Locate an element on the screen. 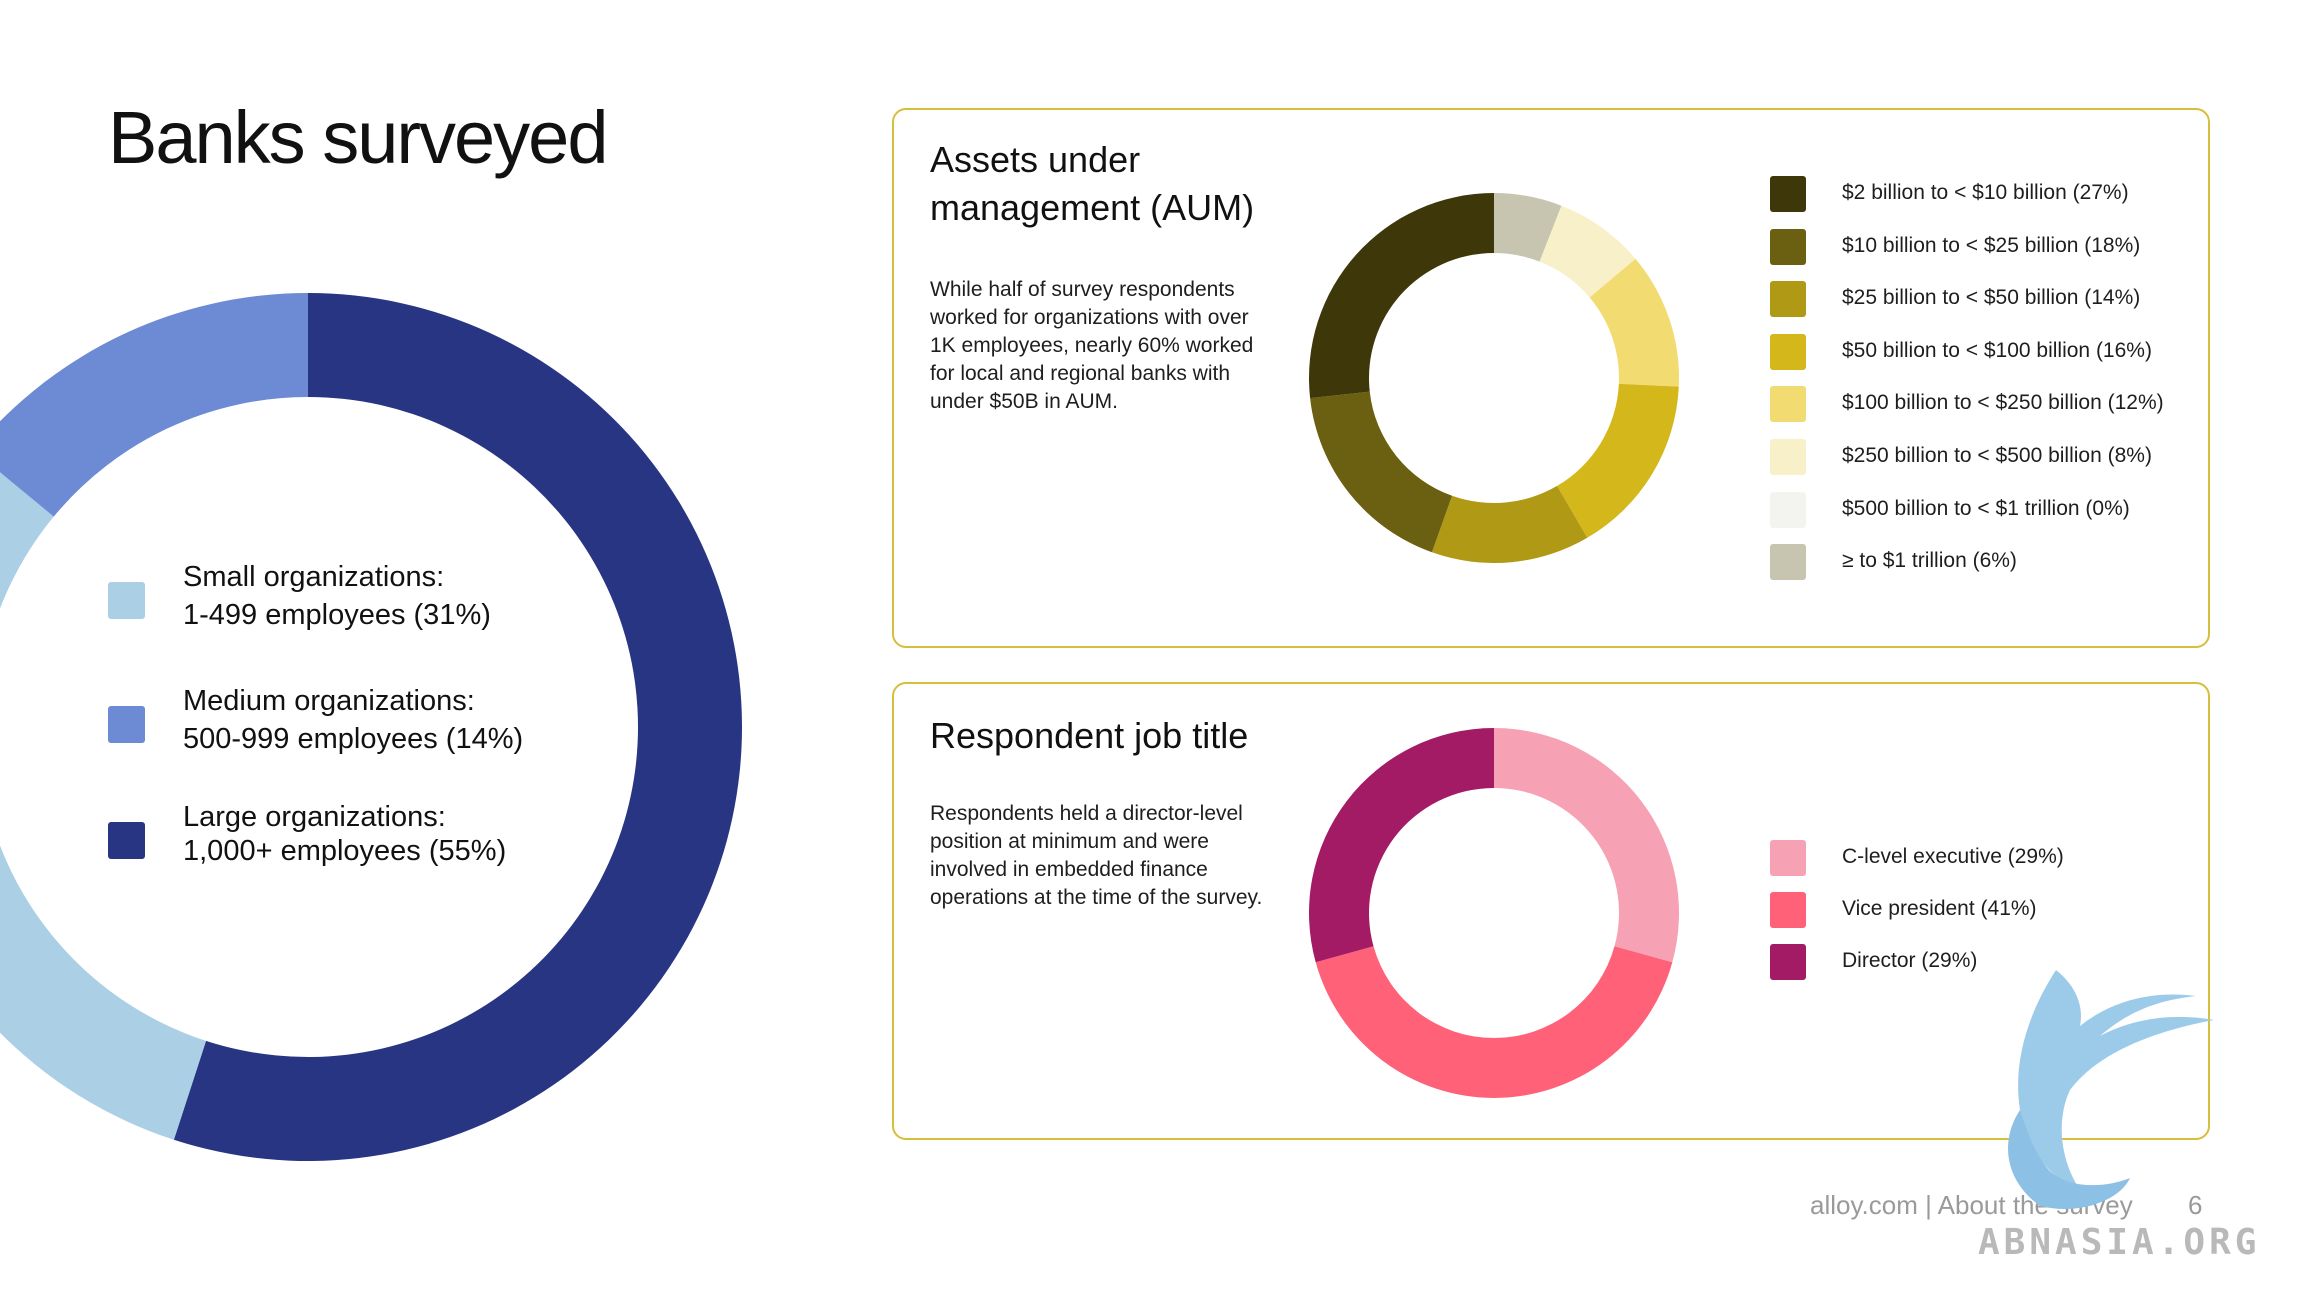 Image resolution: width=2304 pixels, height=1296 pixels. job-title-slice-vice-president is located at coordinates (1494, 1022).